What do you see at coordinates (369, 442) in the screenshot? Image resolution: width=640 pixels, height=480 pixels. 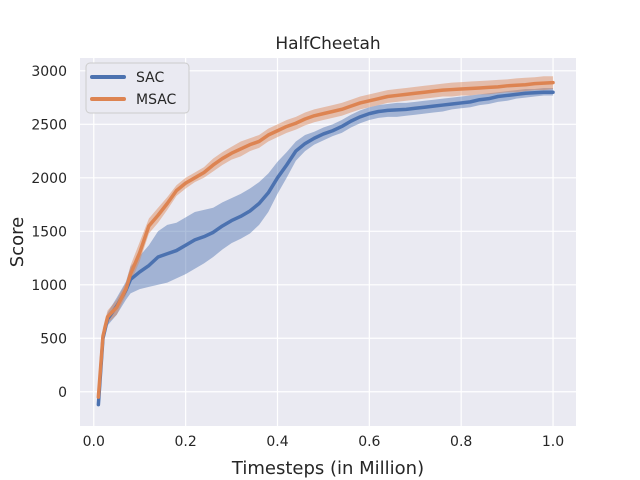 I see `x-tick-label: 0.6` at bounding box center [369, 442].